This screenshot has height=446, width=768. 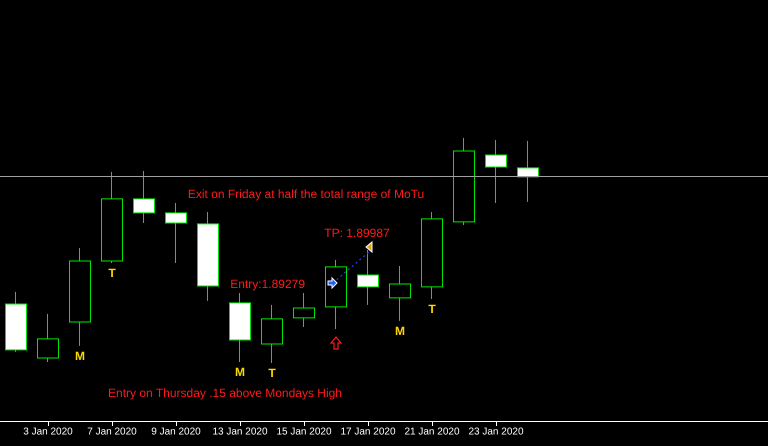 What do you see at coordinates (225, 393) in the screenshot?
I see `text: Entry on Thursday .15 above Mondays High` at bounding box center [225, 393].